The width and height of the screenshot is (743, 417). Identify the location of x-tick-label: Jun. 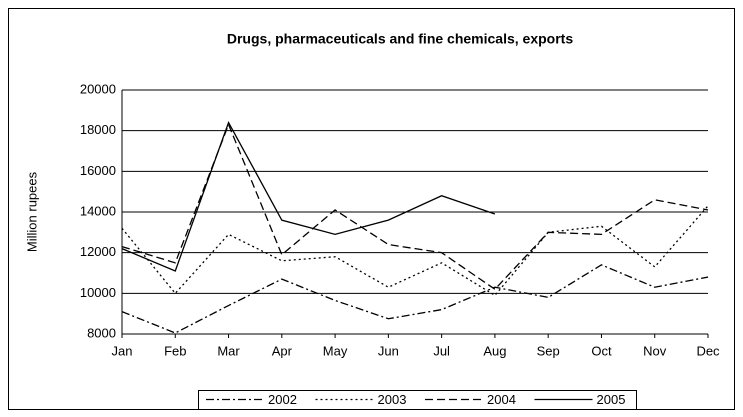
(388, 350).